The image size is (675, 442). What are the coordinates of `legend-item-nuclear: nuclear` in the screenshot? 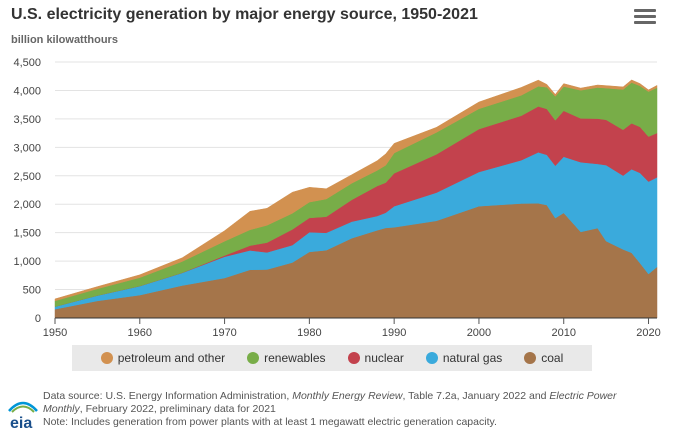 It's located at (375, 358).